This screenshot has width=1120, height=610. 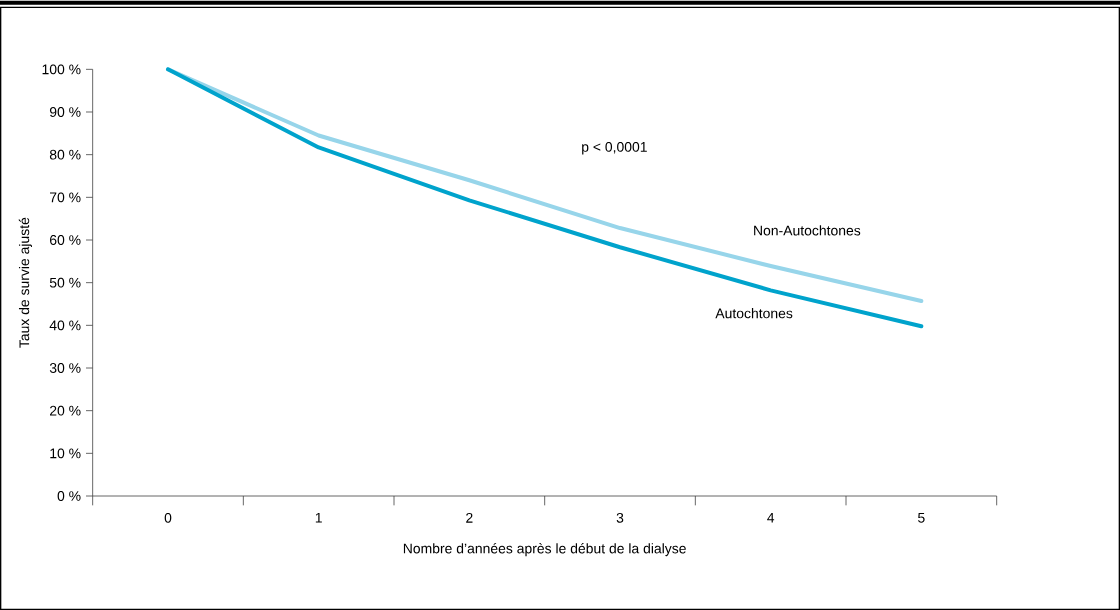 I want to click on x-tick-label: 4, so click(x=771, y=517).